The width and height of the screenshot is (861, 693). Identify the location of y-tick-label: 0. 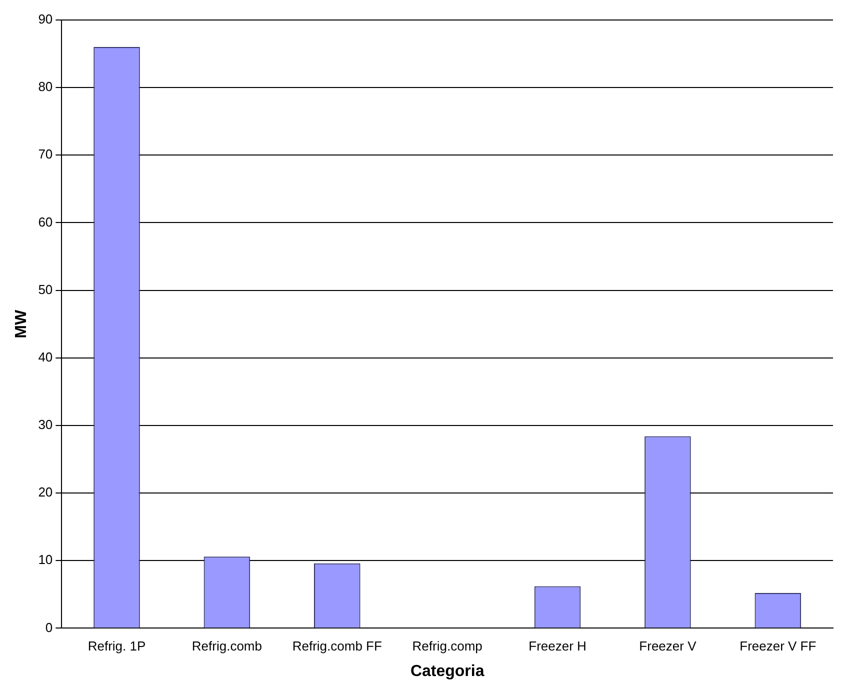
(49, 627).